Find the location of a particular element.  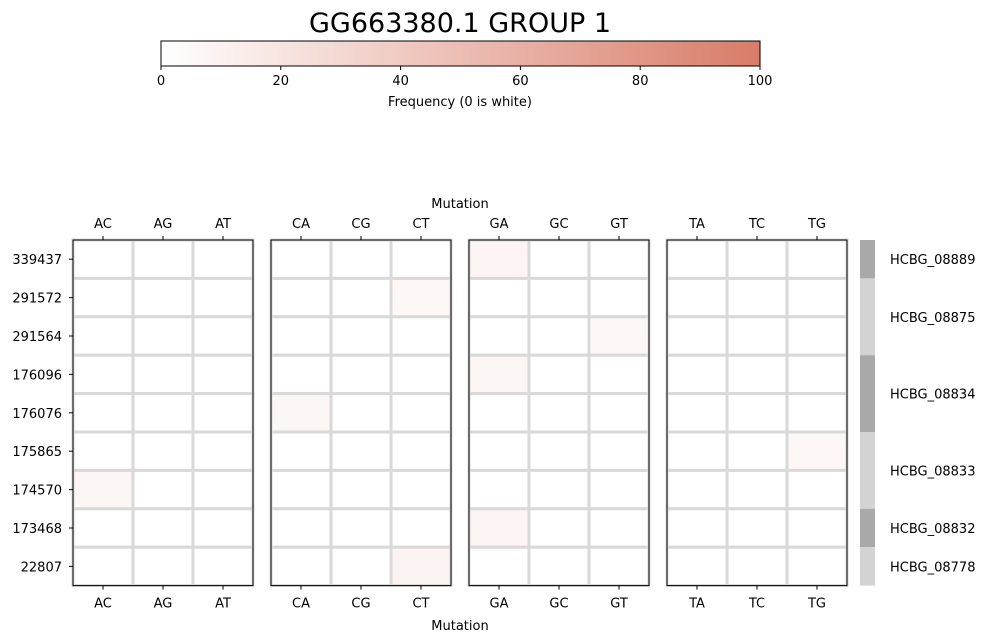

cell-173468-tc is located at coordinates (757, 528).